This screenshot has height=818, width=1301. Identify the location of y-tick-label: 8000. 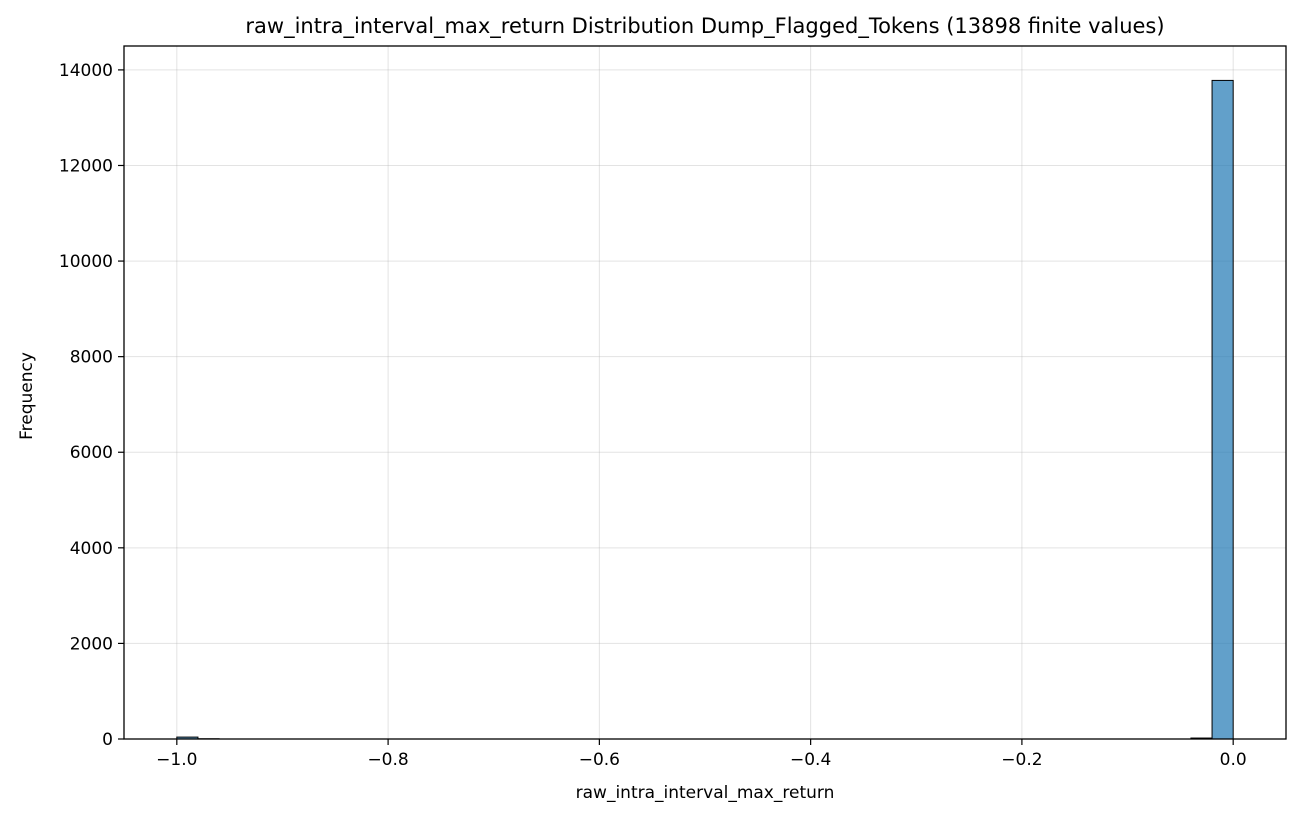
(91, 358).